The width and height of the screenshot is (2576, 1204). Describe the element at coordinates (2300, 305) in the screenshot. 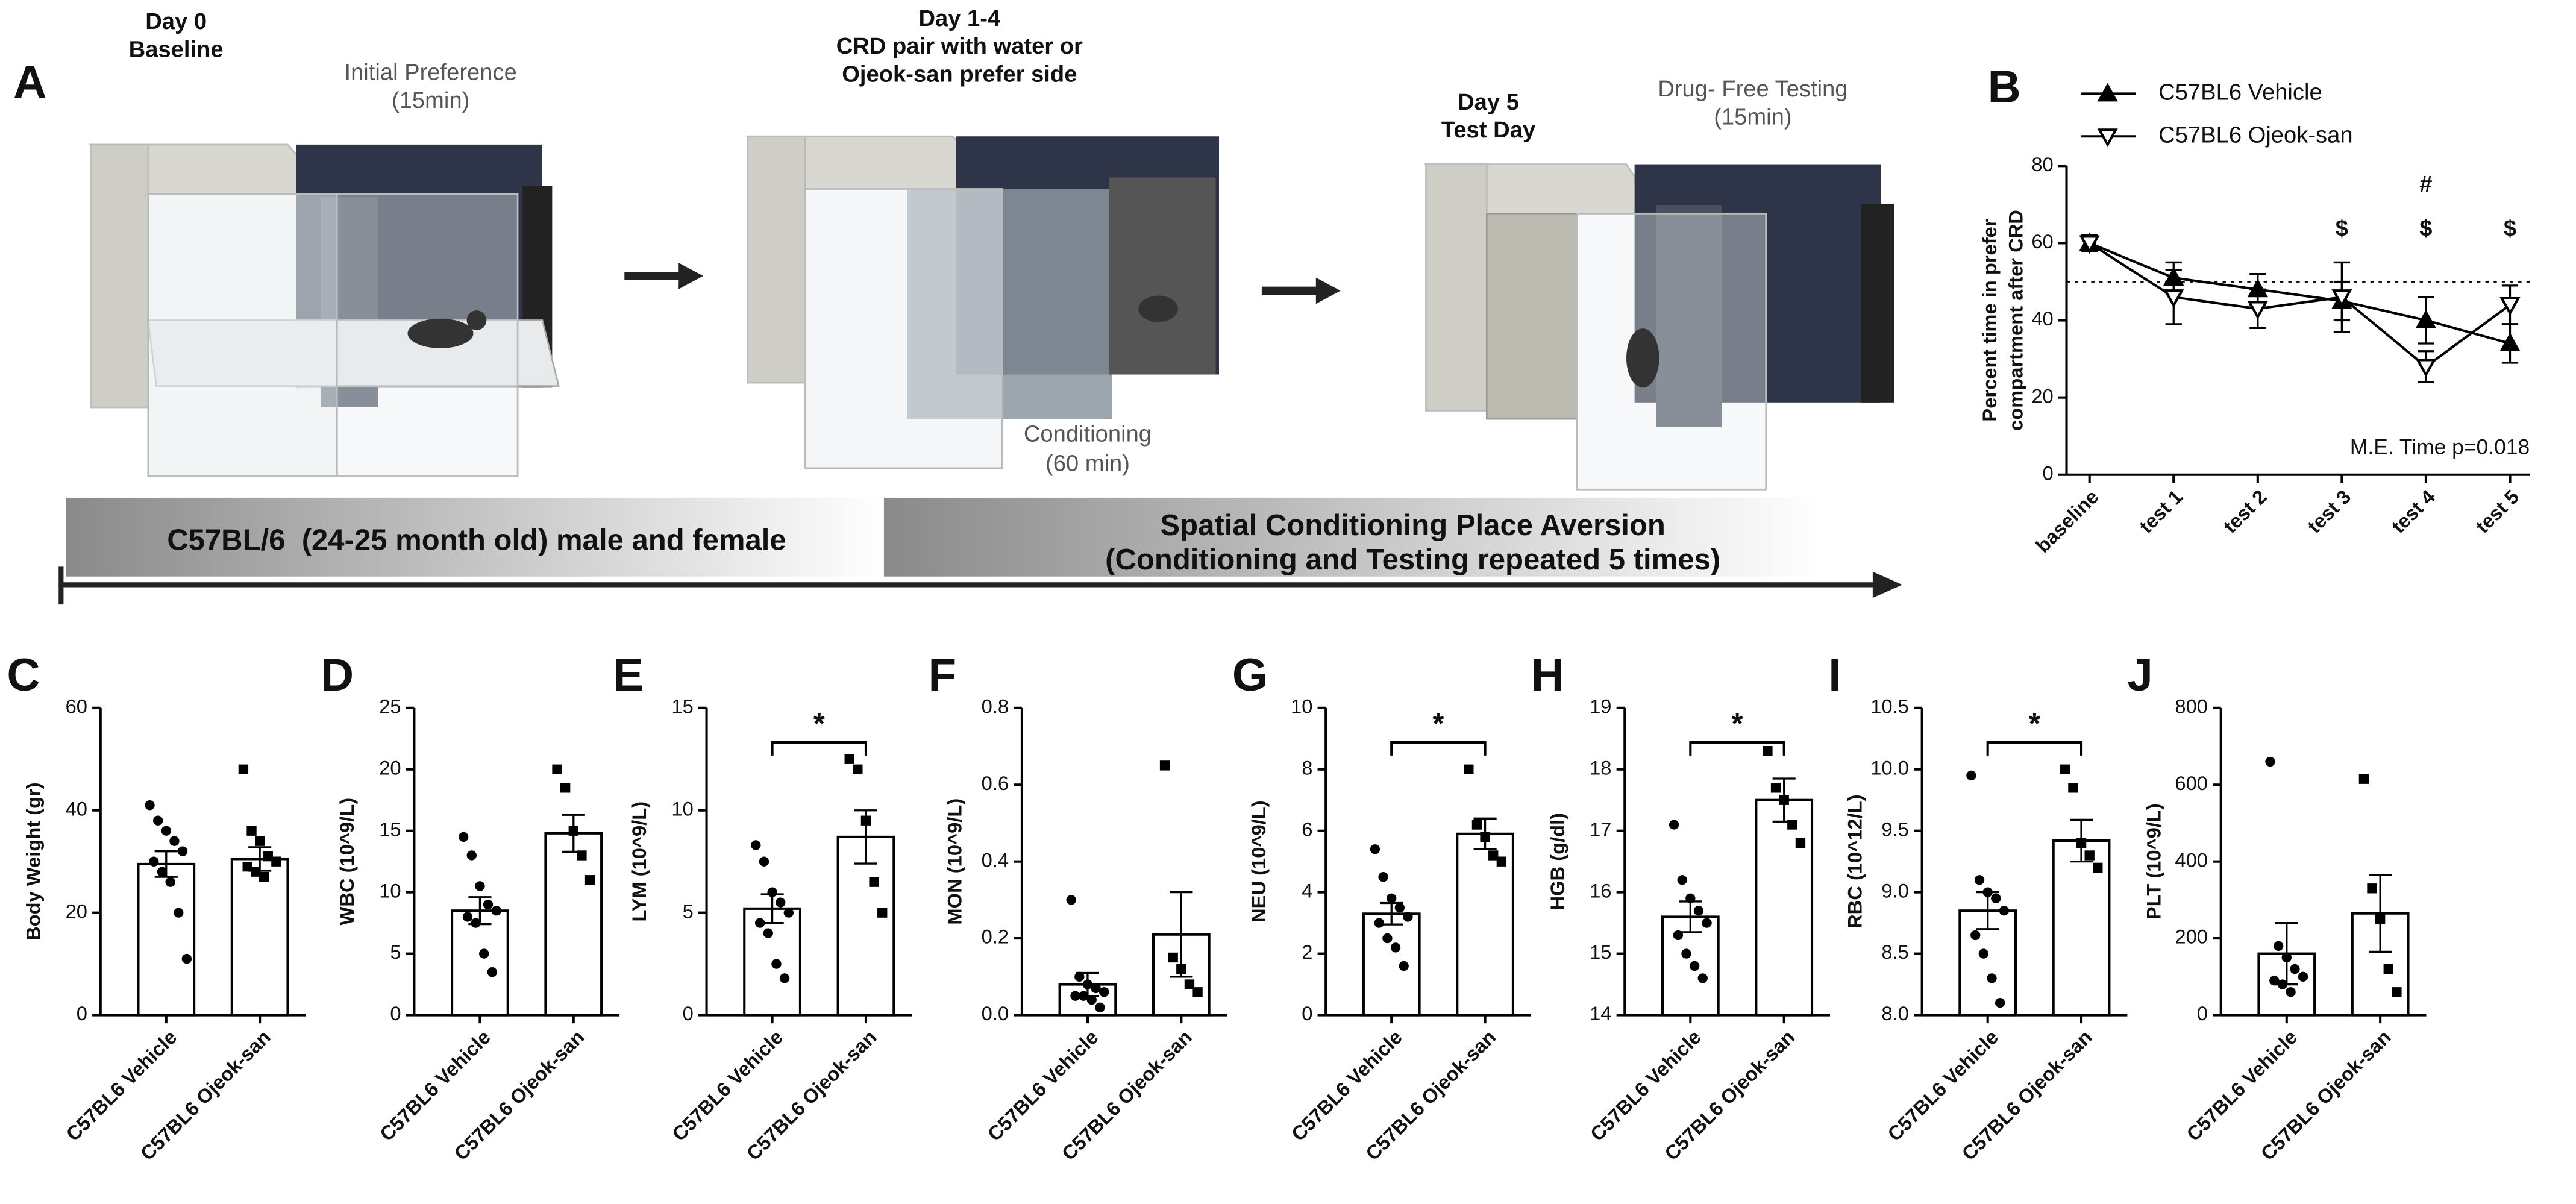

I see `series-line` at that location.